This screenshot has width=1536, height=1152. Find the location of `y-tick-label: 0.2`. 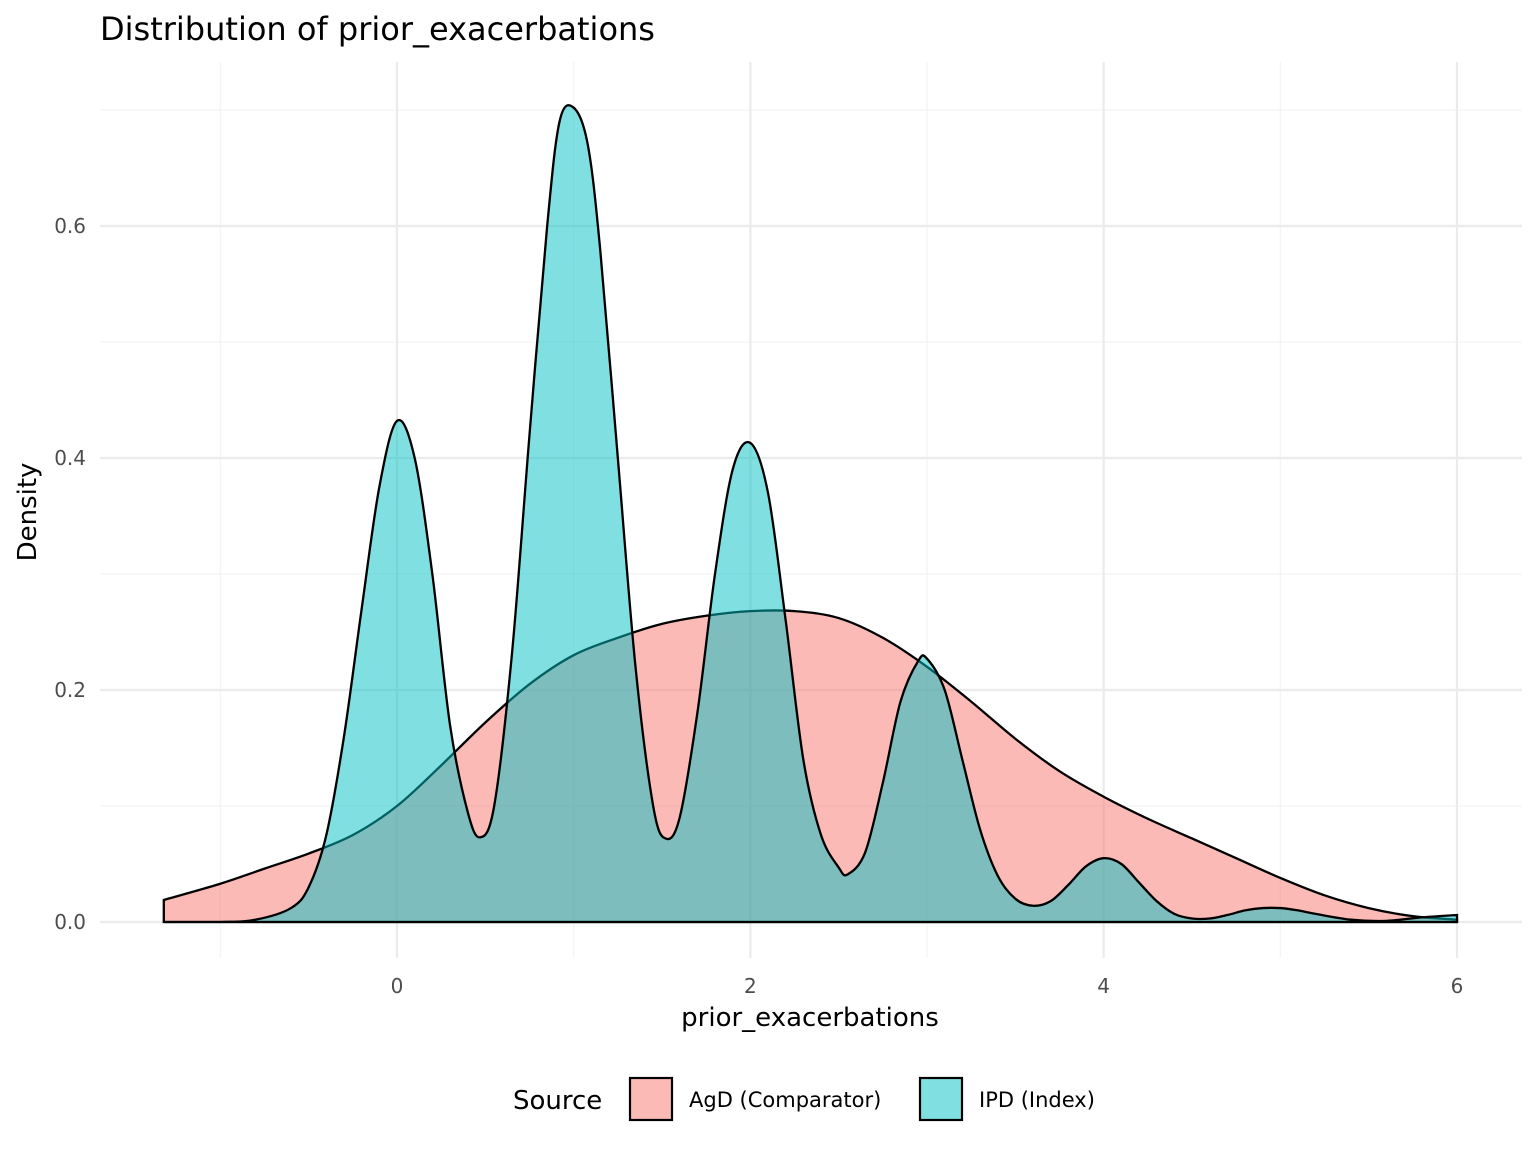

y-tick-label: 0.2 is located at coordinates (70, 690).